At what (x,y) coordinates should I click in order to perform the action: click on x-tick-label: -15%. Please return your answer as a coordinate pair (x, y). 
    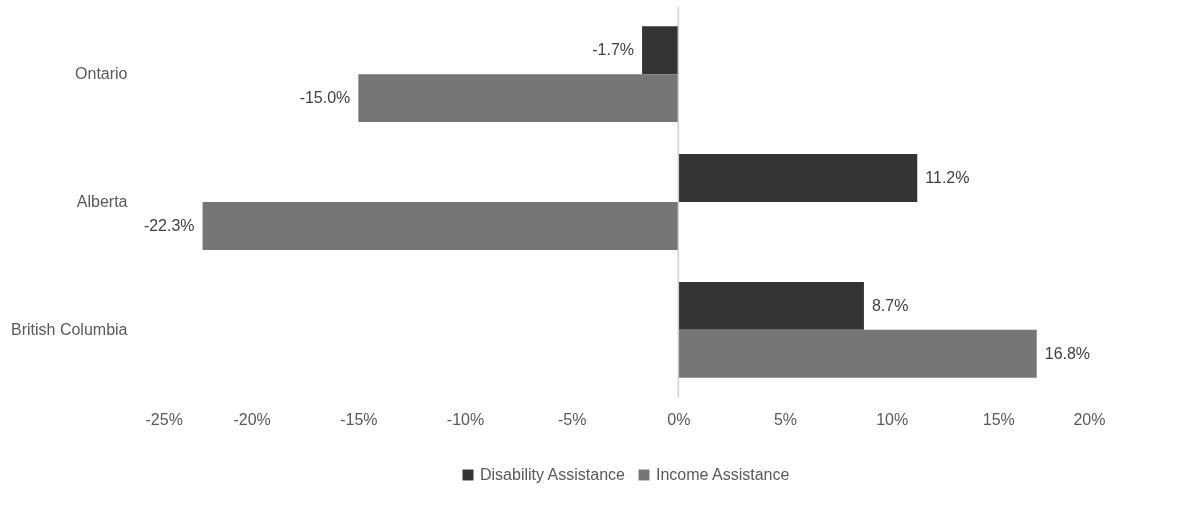
    Looking at the image, I should click on (359, 419).